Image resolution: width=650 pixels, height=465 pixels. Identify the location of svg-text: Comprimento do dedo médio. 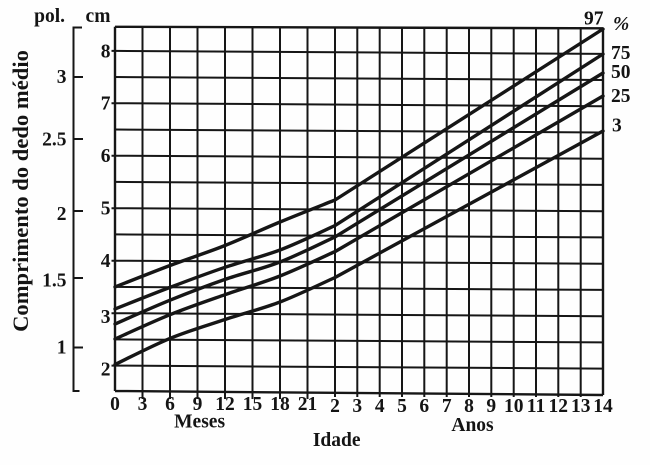
(20, 191).